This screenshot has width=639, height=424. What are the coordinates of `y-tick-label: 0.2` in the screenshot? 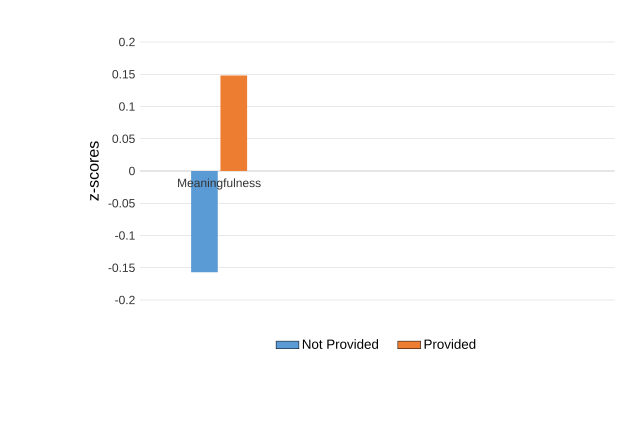 It's located at (127, 42).